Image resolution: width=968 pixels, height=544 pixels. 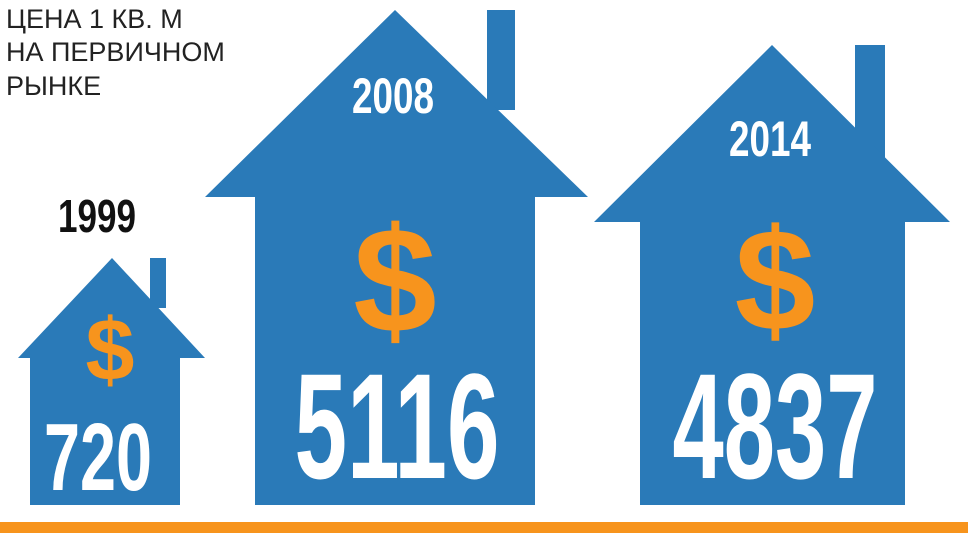 I want to click on title-line: ЦЕНА 1 КВ. М, so click(x=94, y=19).